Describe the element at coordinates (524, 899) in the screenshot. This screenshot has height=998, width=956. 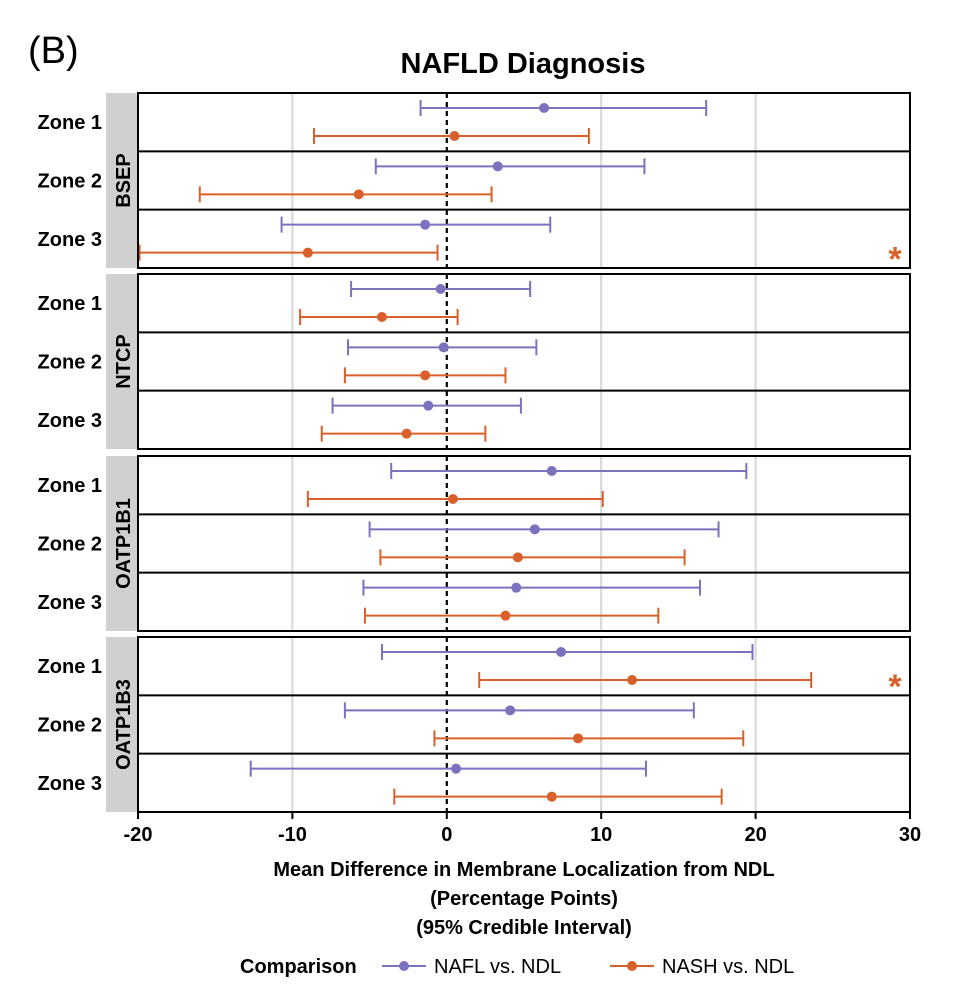
I see `x-axis-label: (Percentage Points)` at that location.